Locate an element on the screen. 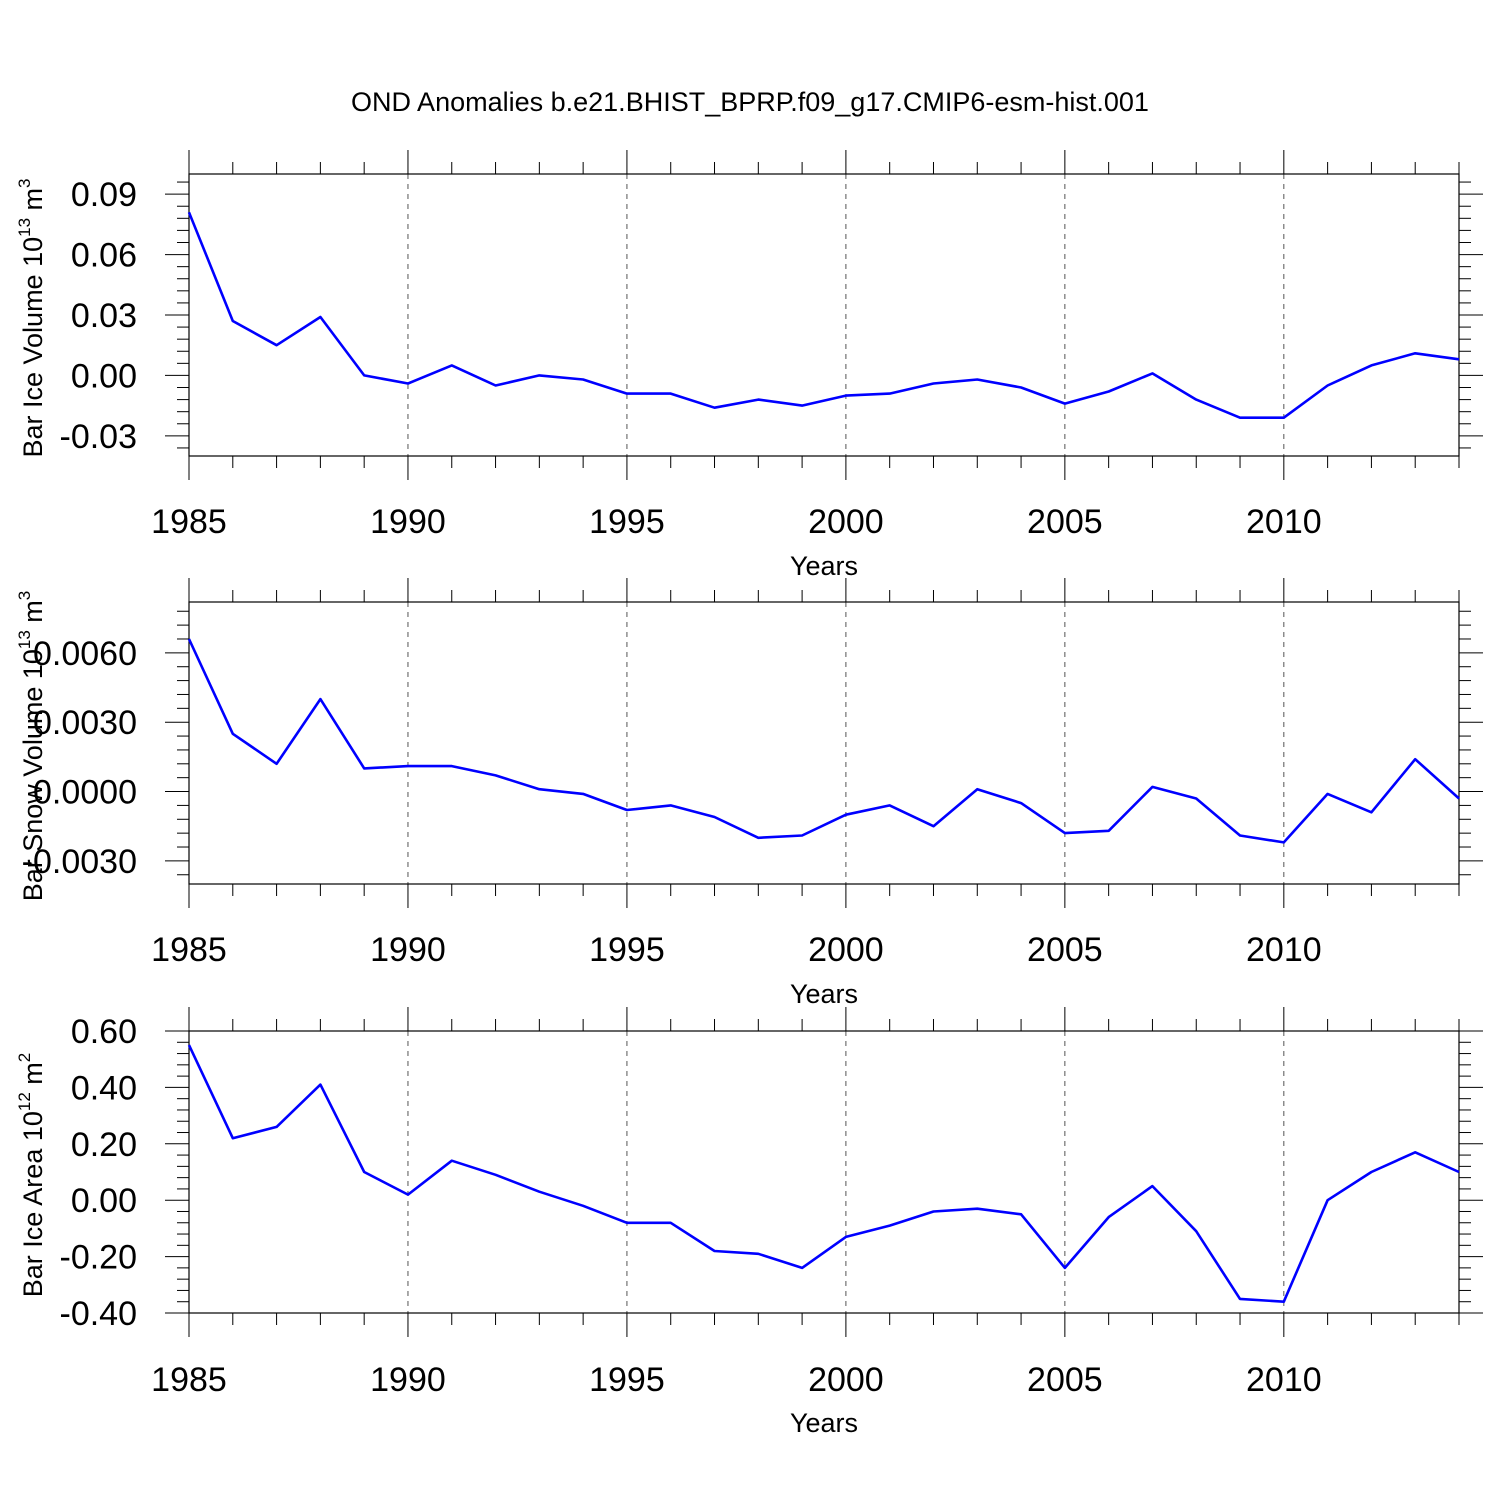 The width and height of the screenshot is (1500, 1500). y-label-main: Bar Ice Area 10 is located at coordinates (33, 1204).